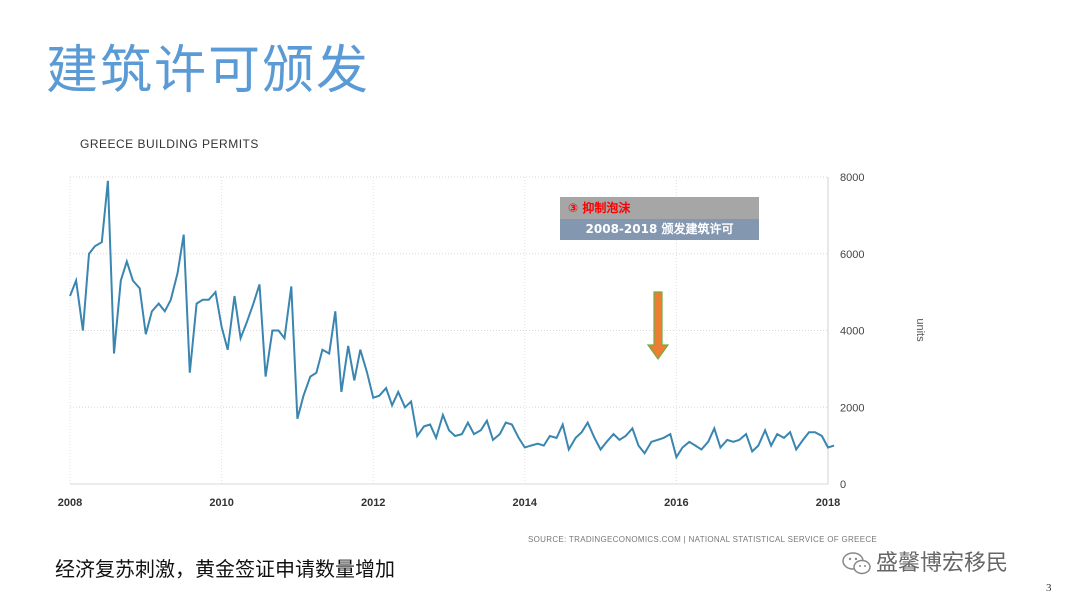 The height and width of the screenshot is (608, 1080). What do you see at coordinates (525, 503) in the screenshot?
I see `x-tick-label: 2014` at bounding box center [525, 503].